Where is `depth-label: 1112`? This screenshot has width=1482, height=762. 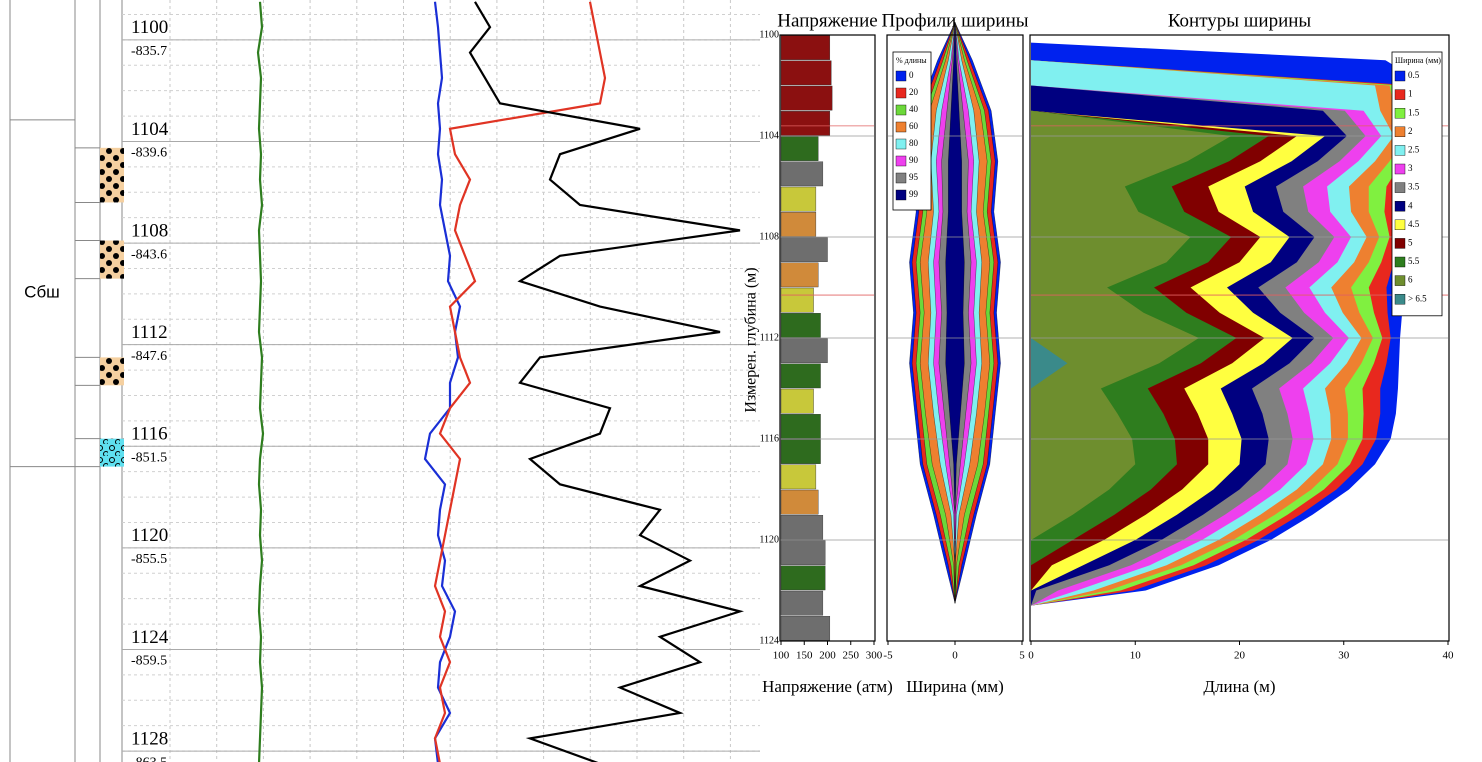 depth-label: 1112 is located at coordinates (149, 332).